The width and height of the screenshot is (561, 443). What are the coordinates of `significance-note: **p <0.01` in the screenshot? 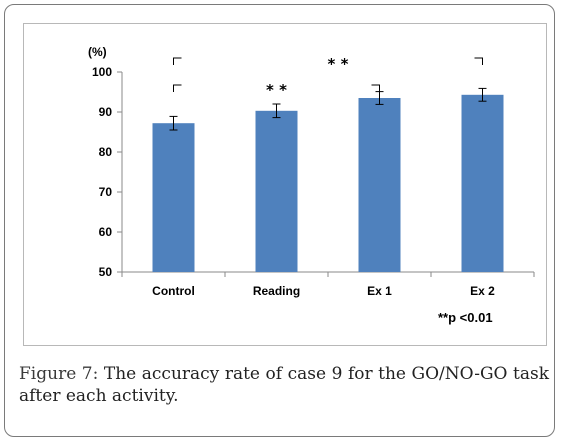 It's located at (465, 317).